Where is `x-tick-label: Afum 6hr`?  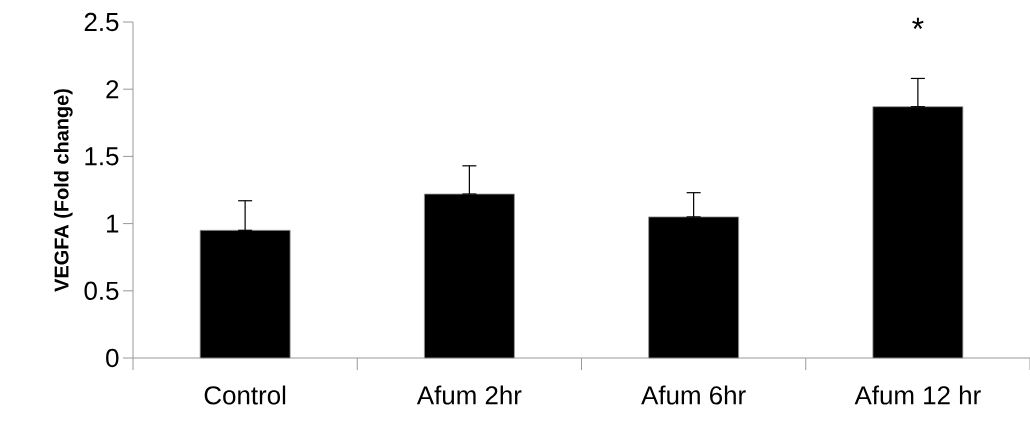
x-tick-label: Afum 6hr is located at coordinates (693, 395).